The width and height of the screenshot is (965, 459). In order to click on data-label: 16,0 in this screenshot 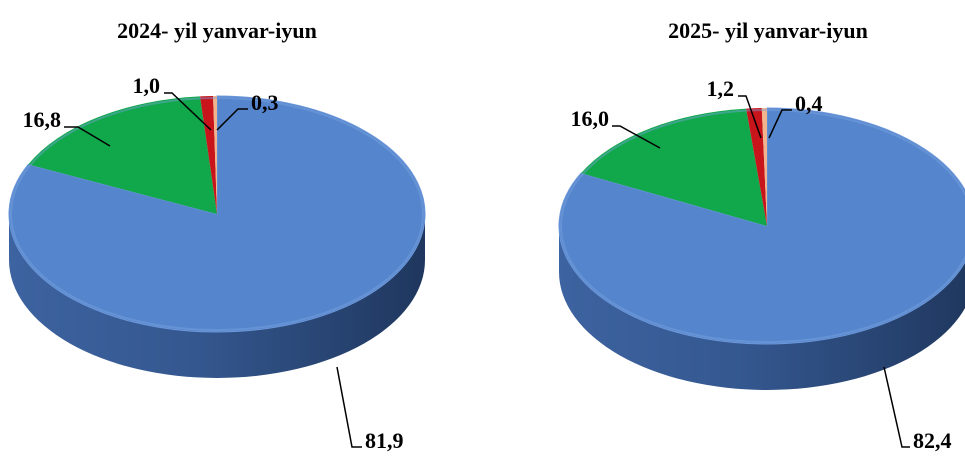, I will do `click(590, 118)`.